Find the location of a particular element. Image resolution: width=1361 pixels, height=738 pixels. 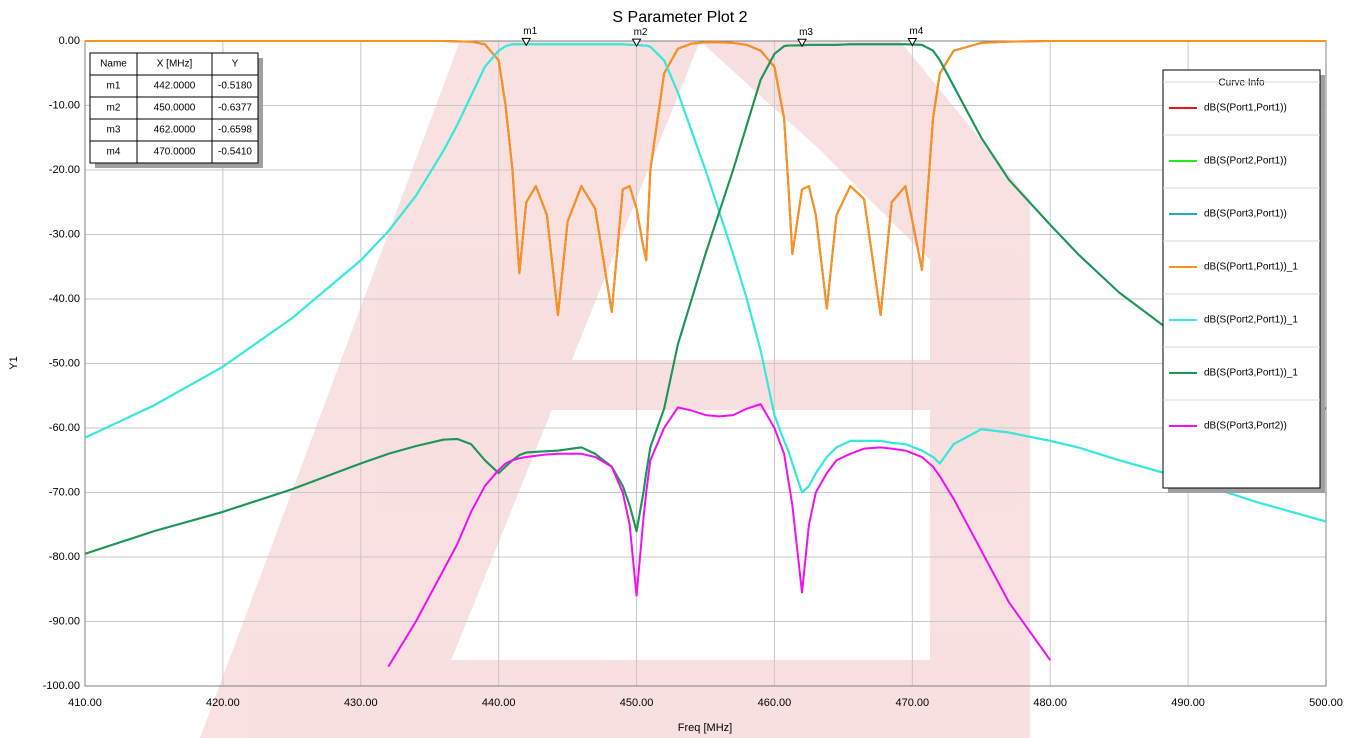

table-cell: m2 is located at coordinates (114, 108).